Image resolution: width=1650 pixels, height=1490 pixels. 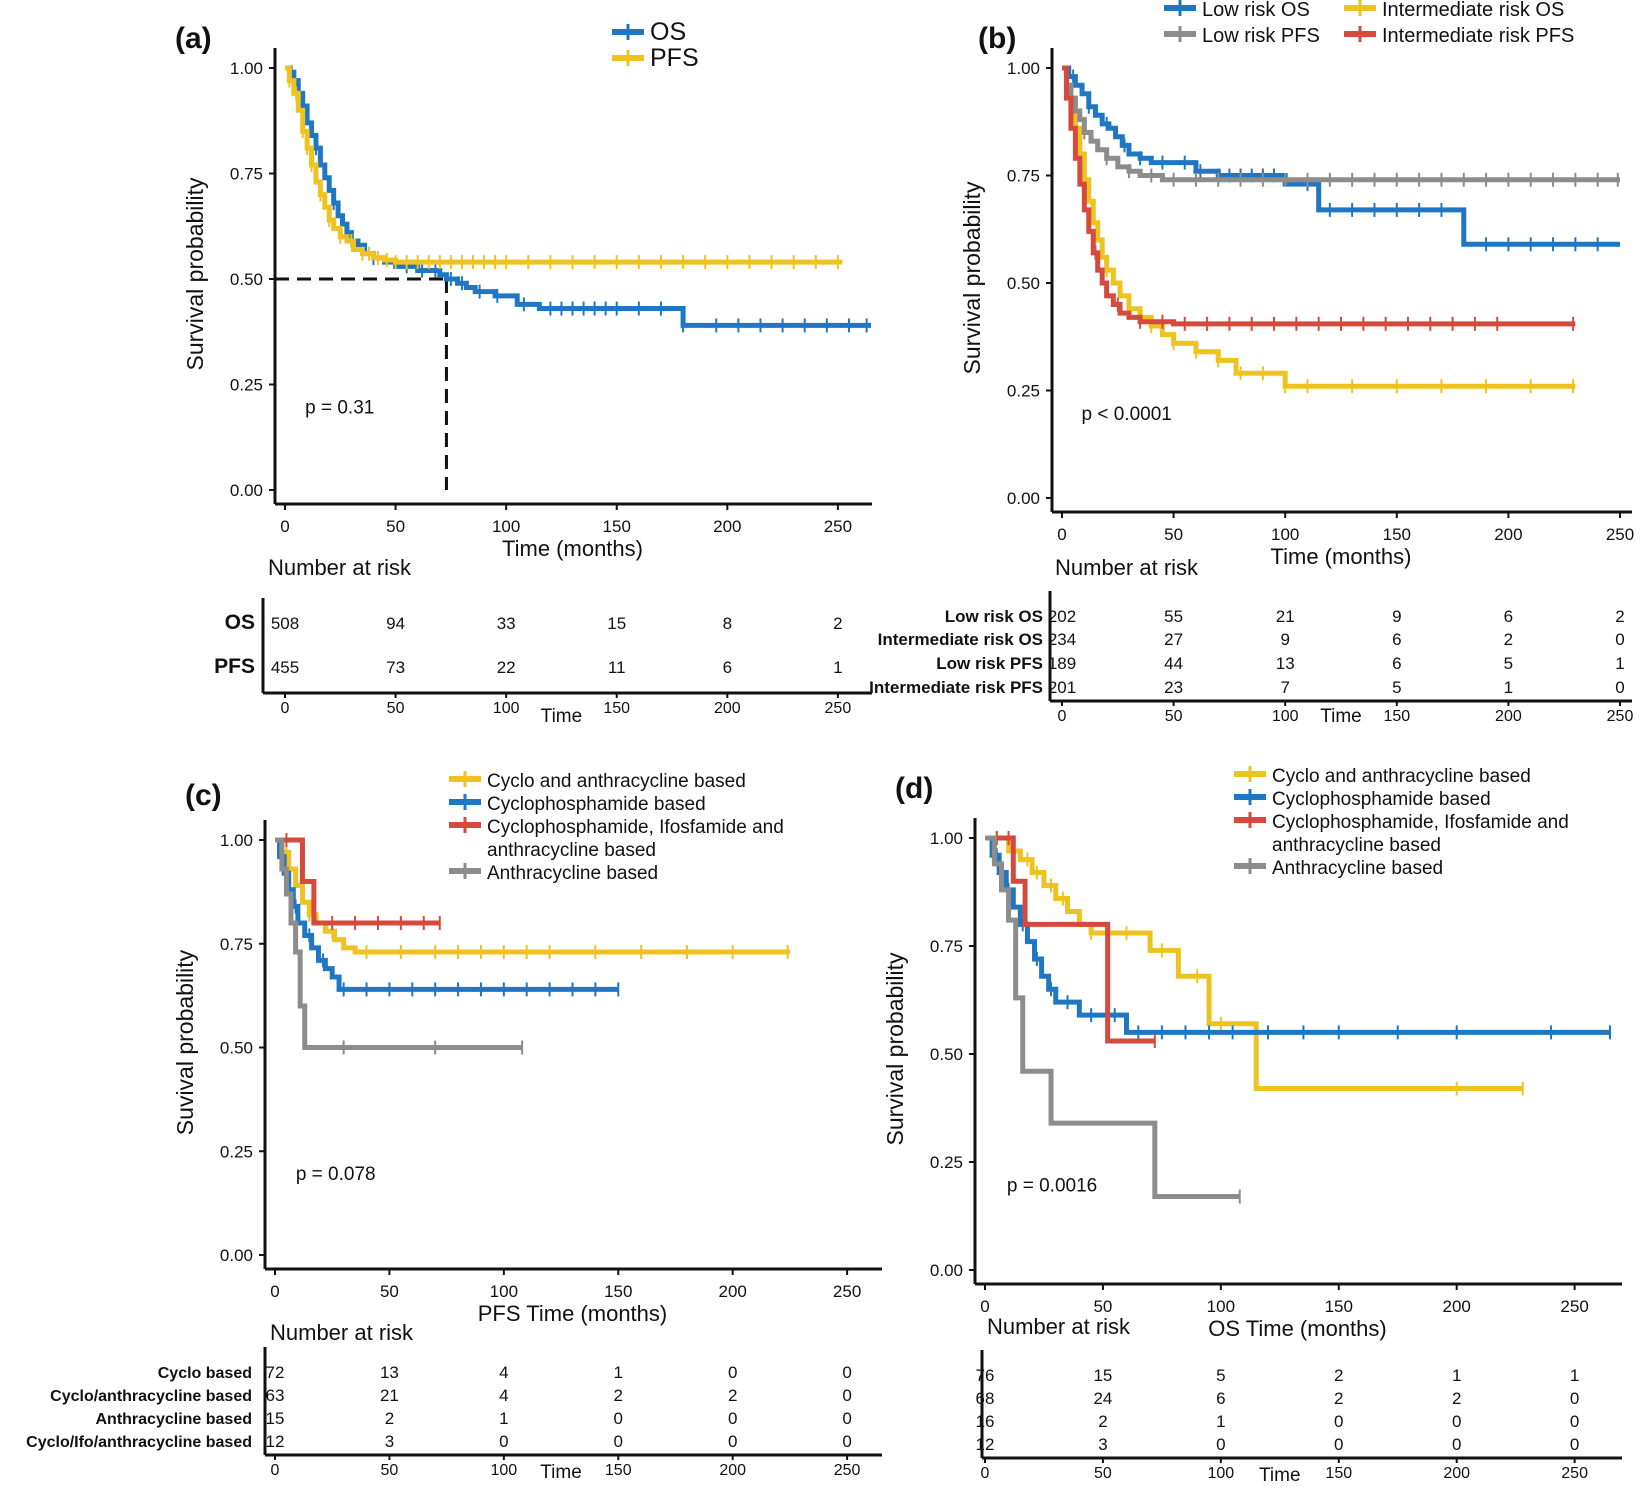 I want to click on x-tick-label: 0, so click(x=1061, y=534).